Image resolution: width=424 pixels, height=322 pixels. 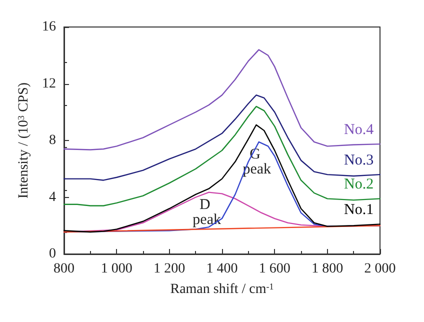 What do you see at coordinates (359, 184) in the screenshot?
I see `series-label: No.2` at bounding box center [359, 184].